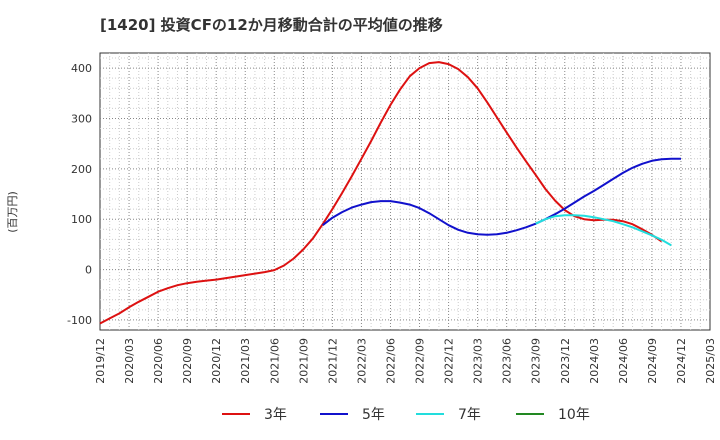 The height and width of the screenshot is (440, 720). Describe the element at coordinates (303, 361) in the screenshot. I see `x-tick-label: 2021/09` at that location.